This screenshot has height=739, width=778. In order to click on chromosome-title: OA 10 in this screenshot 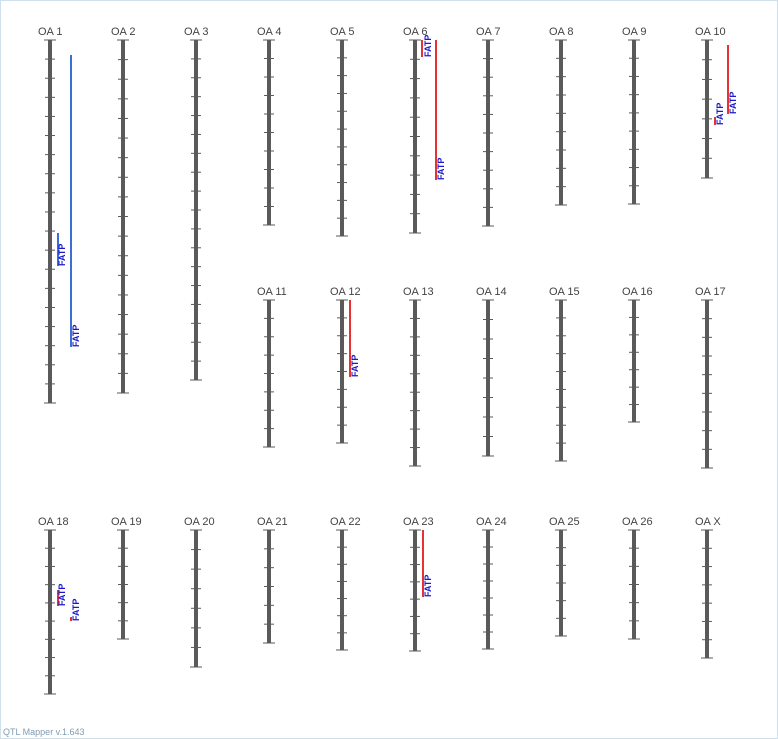, I will do `click(710, 32)`.